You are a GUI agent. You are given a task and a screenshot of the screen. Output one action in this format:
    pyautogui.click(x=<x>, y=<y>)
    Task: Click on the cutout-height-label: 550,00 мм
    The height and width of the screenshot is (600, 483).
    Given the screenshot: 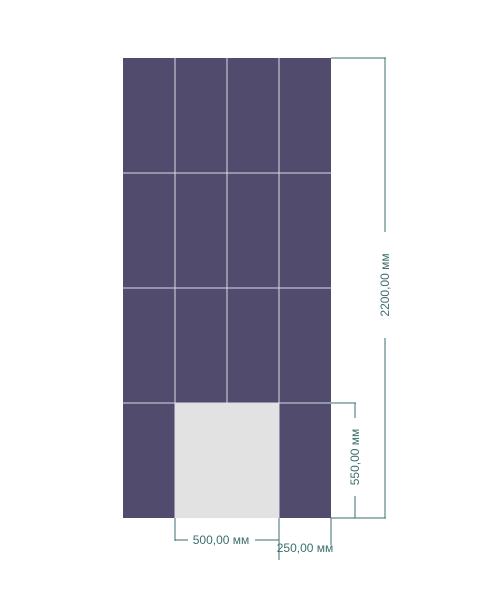 What is the action you would take?
    pyautogui.click(x=355, y=457)
    